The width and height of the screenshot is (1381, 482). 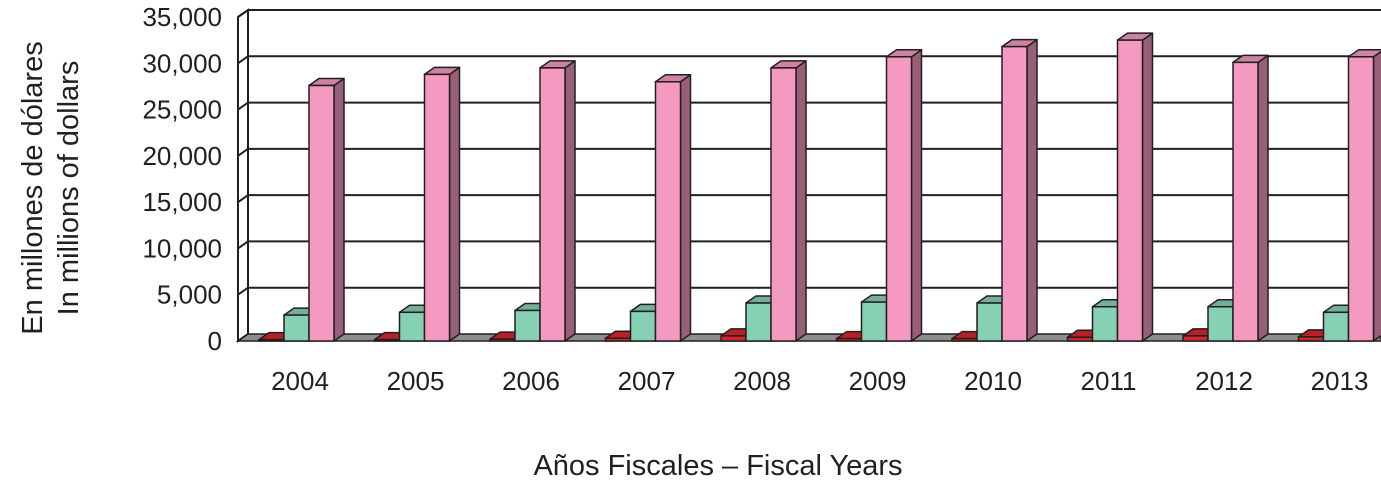 I want to click on y-tick-label: 5,000, so click(x=189, y=295).